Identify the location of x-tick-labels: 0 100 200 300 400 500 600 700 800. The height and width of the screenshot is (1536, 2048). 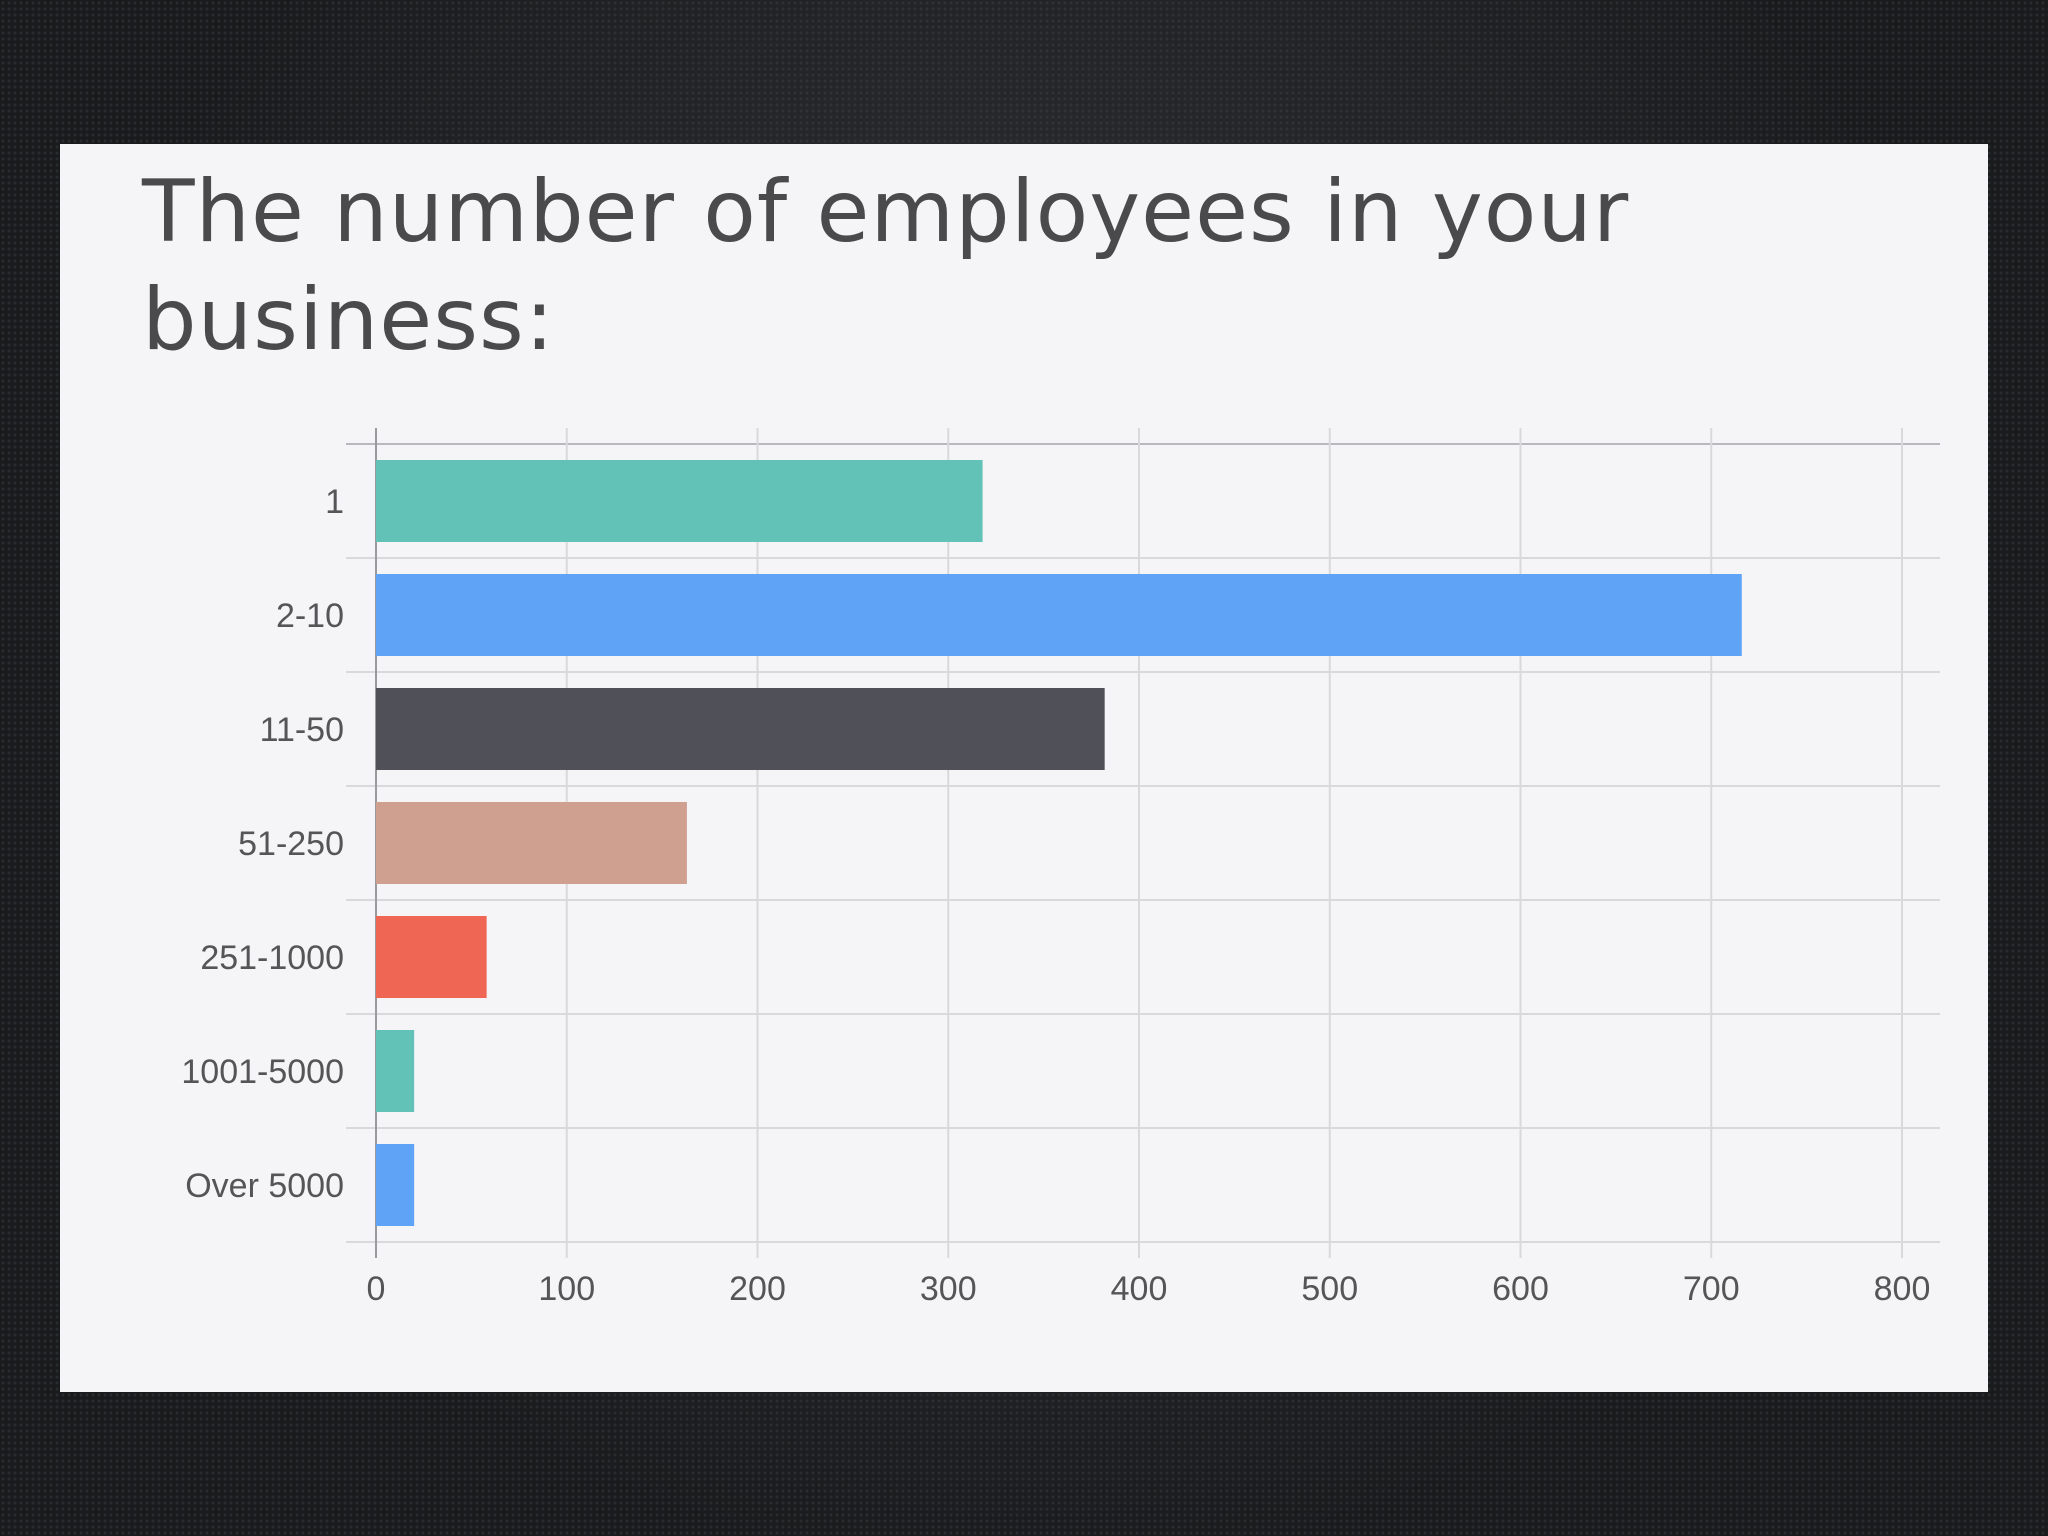
(1149, 1289).